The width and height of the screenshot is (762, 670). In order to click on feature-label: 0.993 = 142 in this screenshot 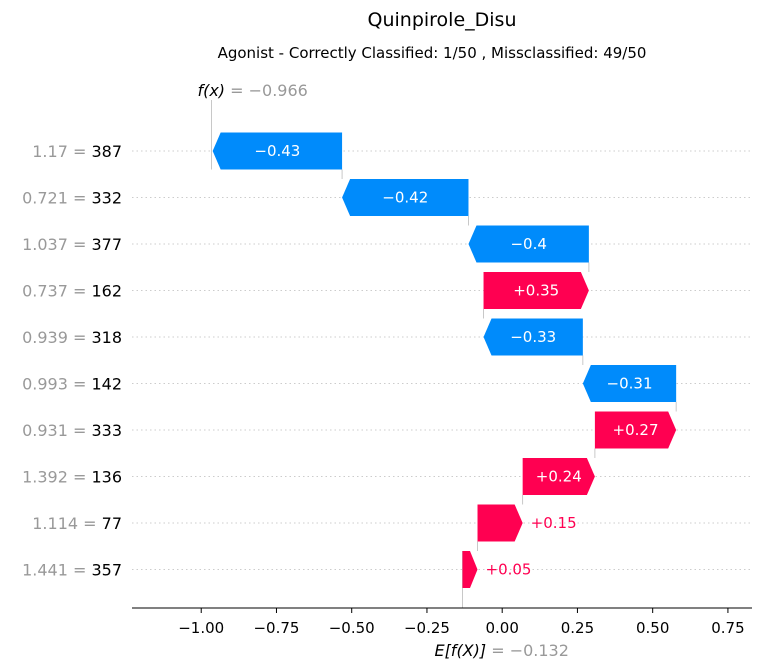, I will do `click(72, 384)`.